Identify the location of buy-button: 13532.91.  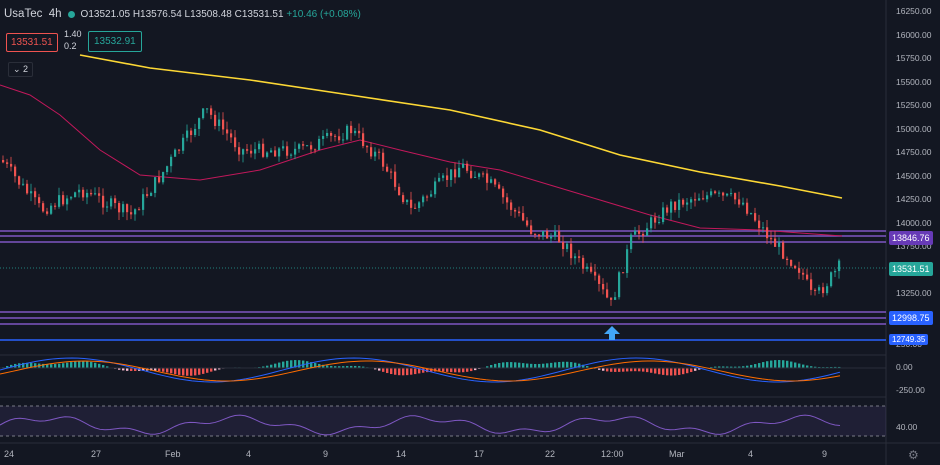
(115, 41).